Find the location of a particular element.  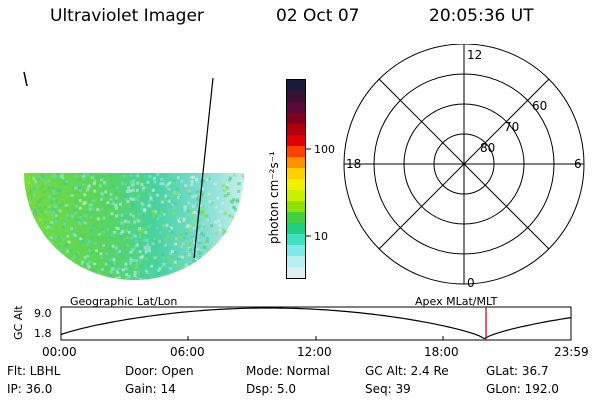

colorbar-unit-label: photon cm⁻²s⁻¹ is located at coordinates (274, 197).